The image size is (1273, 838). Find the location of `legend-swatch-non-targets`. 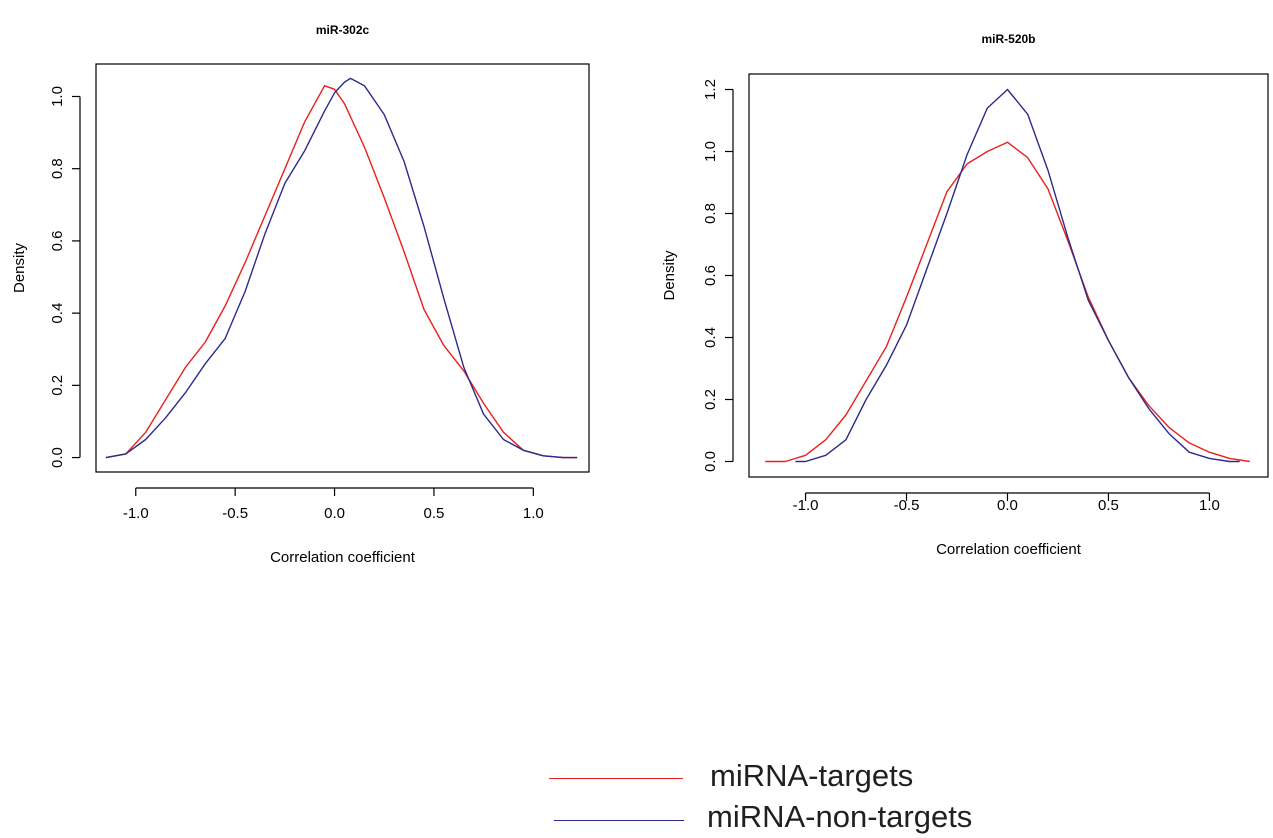

legend-swatch-non-targets is located at coordinates (619, 820).